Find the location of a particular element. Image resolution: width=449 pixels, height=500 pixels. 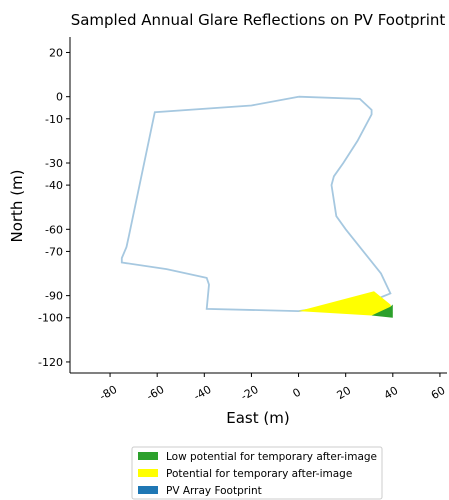

y-tick-label: 20 is located at coordinates (56, 52).